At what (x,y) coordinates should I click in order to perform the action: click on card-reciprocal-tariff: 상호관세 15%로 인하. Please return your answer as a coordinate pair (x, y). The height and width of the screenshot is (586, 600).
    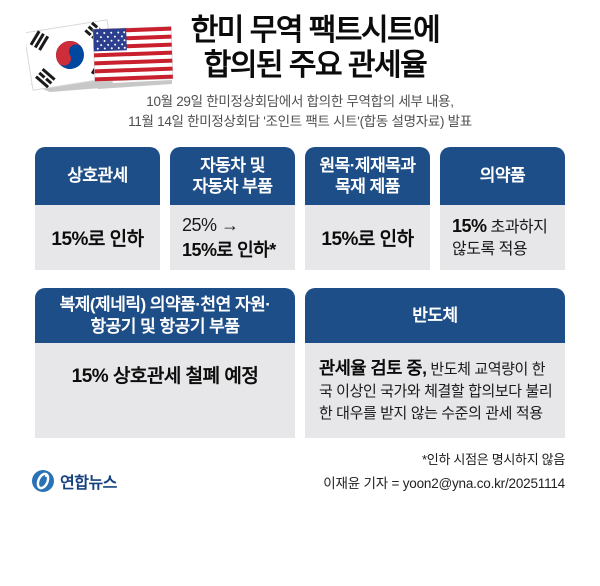
    Looking at the image, I should click on (97, 208).